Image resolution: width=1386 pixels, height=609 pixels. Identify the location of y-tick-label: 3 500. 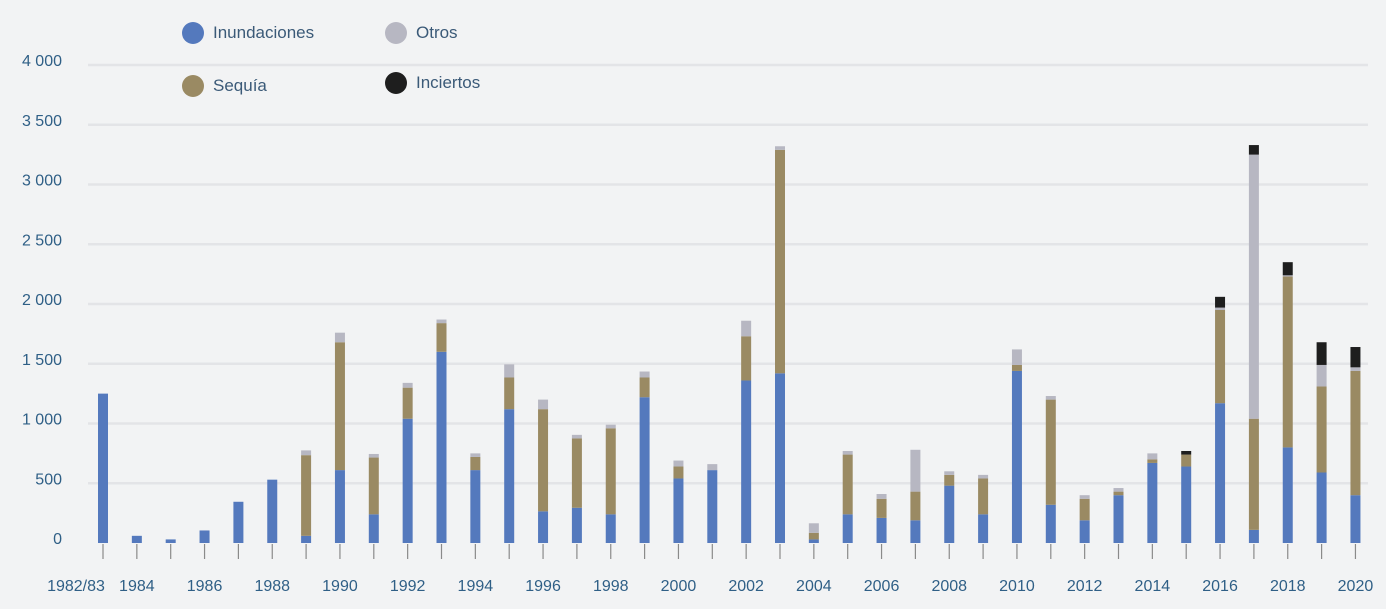
(42, 121).